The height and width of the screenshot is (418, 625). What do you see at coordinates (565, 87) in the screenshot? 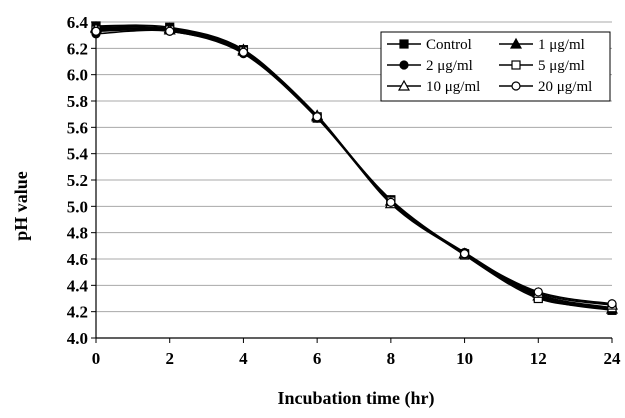
I see `legend-label: 20 μg/ml` at bounding box center [565, 87].